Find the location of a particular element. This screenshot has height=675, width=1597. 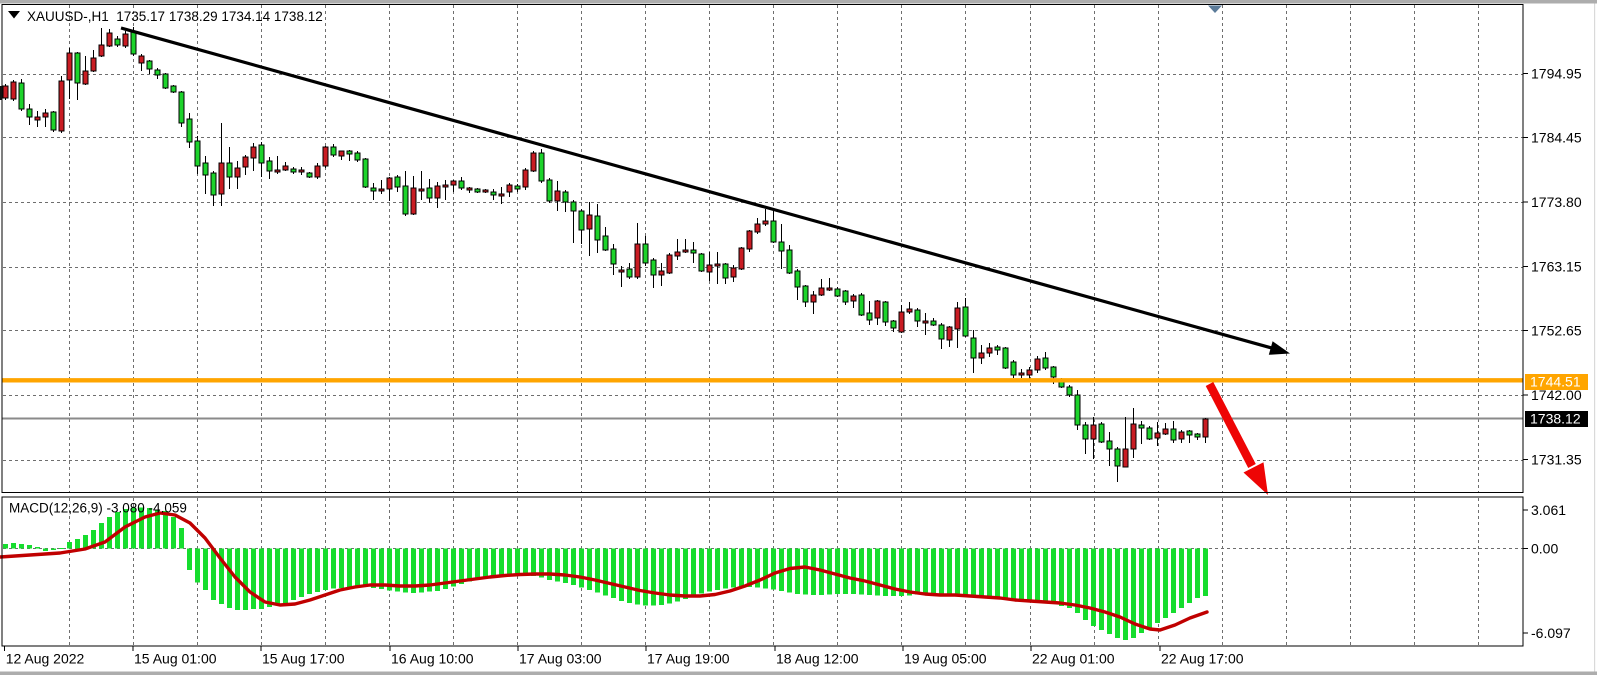

svg-text: 1738.12 is located at coordinates (1555, 419).